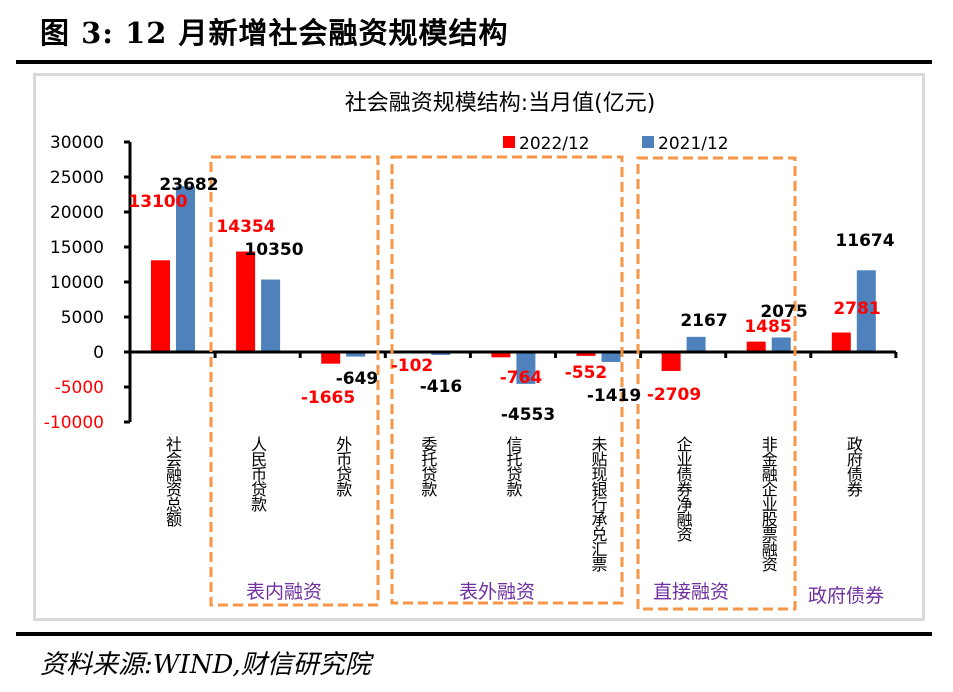 The width and height of the screenshot is (953, 692). What do you see at coordinates (77, 248) in the screenshot?
I see `y-tick-label: 15000` at bounding box center [77, 248].